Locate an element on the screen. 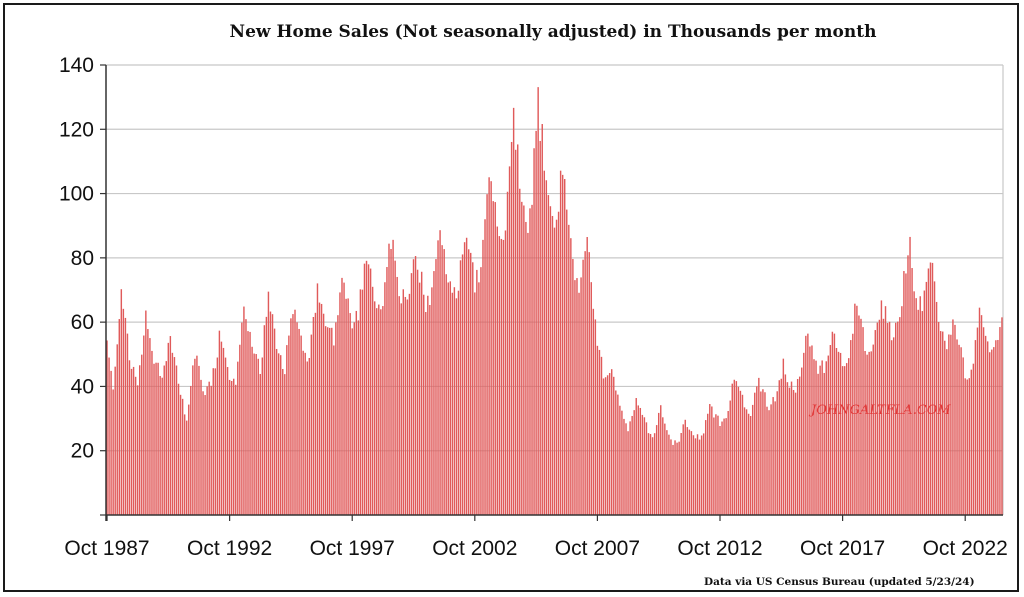  x-tick-label: Oct 2022 is located at coordinates (965, 548).